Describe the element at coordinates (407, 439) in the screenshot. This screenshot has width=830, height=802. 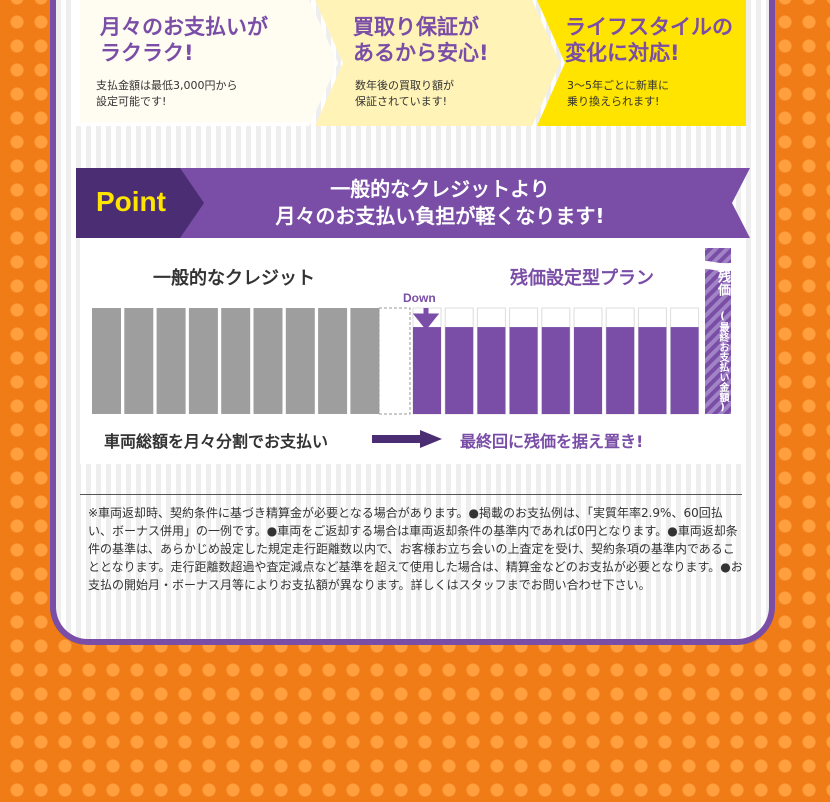
I see `right-arrow-icon` at that location.